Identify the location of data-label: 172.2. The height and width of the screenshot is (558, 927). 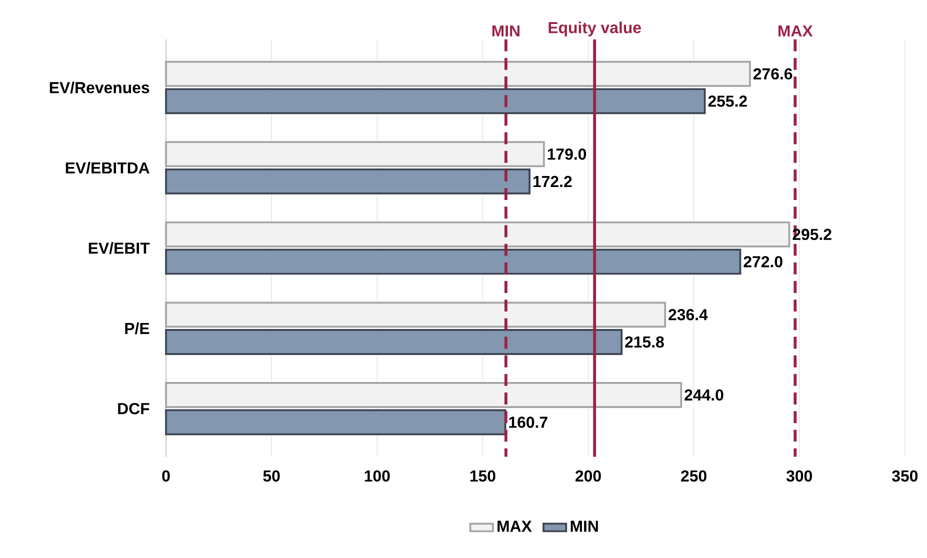
(552, 182).